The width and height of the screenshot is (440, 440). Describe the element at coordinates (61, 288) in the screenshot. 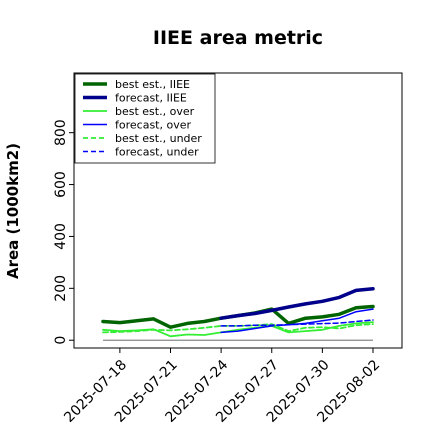

I see `y-tick-label: 200` at that location.